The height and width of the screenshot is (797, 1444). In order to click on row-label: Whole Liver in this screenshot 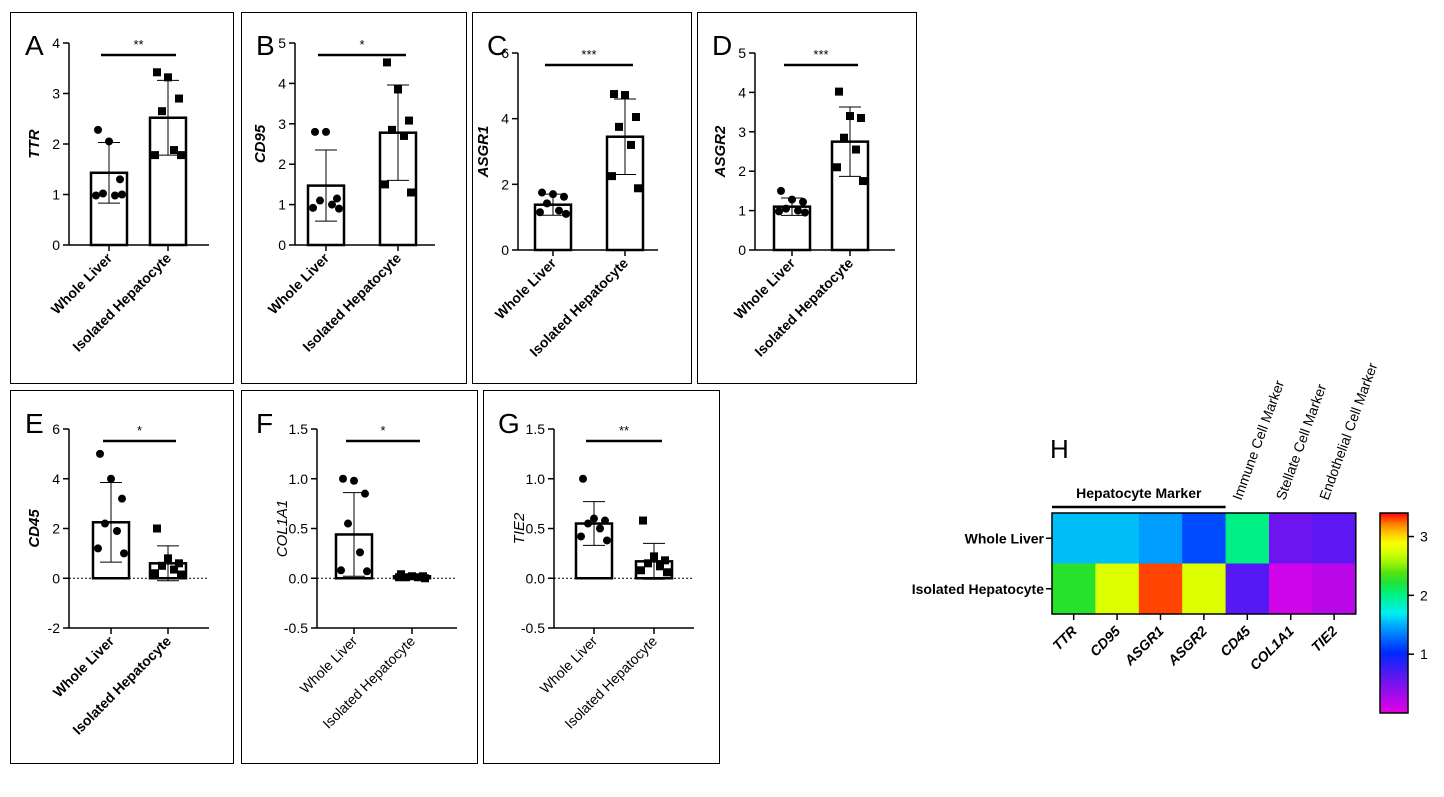, I will do `click(1005, 538)`.